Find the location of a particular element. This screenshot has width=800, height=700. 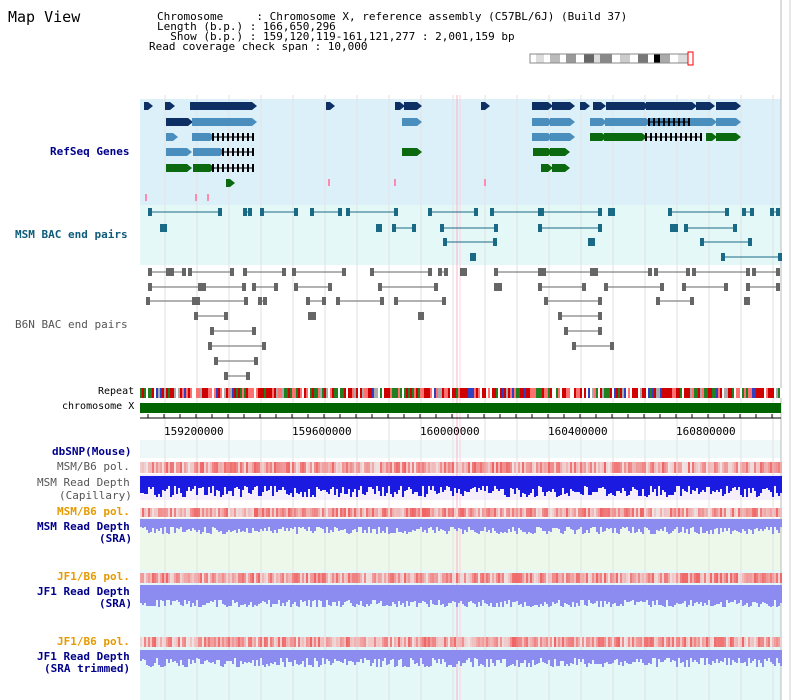

msm-b6-pol-label-2: MSM/B6 pol. is located at coordinates (93, 511).